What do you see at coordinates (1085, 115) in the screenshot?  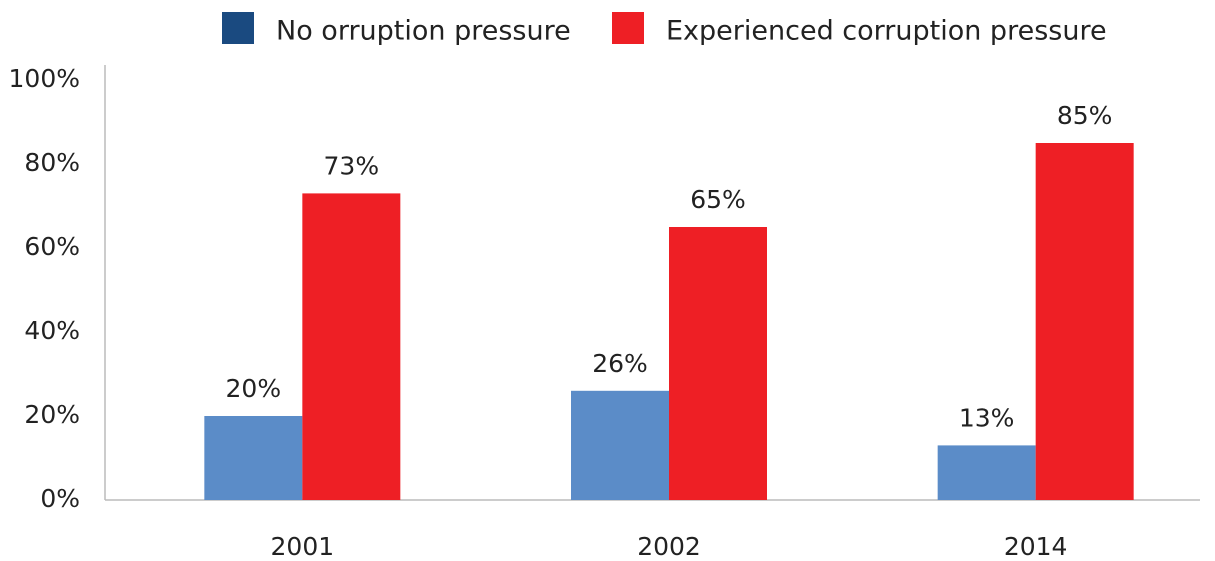 I see `data-label: 85%` at bounding box center [1085, 115].